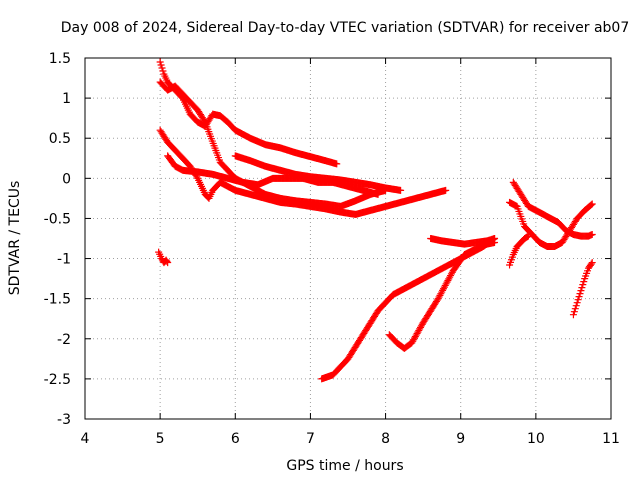  What do you see at coordinates (57, 380) in the screenshot?
I see `y-tick-label: -2.5` at bounding box center [57, 380].